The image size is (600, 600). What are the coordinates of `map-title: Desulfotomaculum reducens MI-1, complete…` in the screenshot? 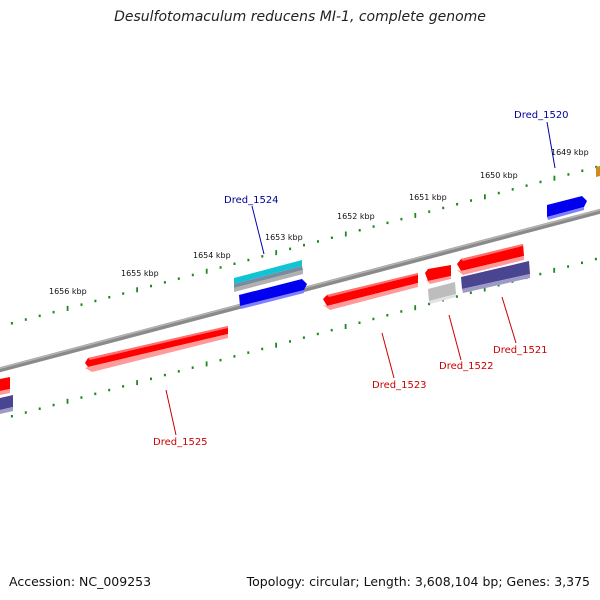 It's located at (300, 17).